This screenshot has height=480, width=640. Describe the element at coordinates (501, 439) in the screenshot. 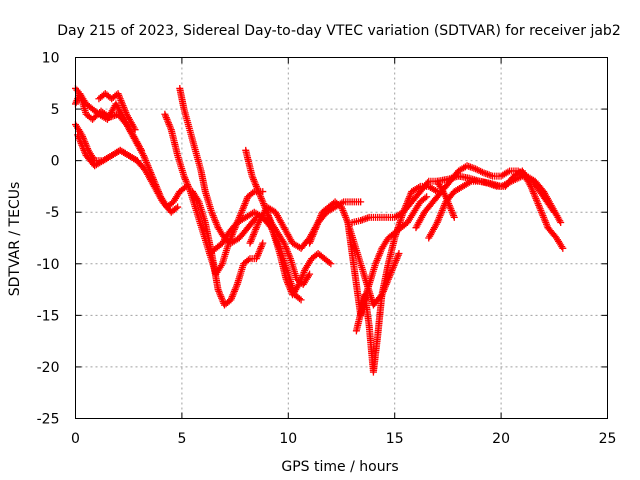

I see `x-tick-label: 20` at that location.